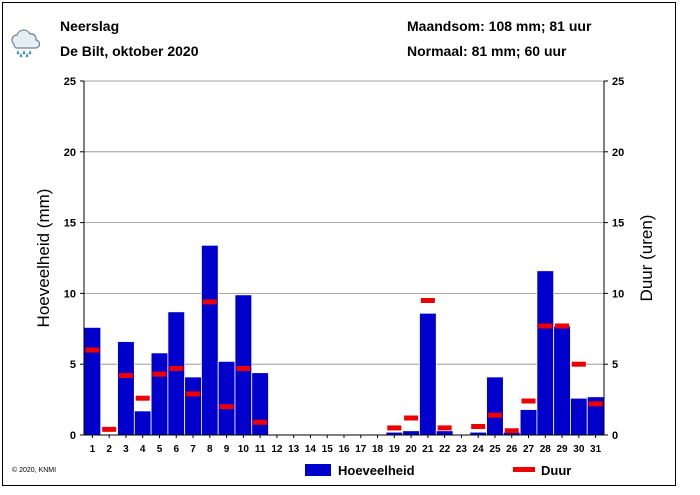  I want to click on y-tick-label: 20, so click(70, 153).